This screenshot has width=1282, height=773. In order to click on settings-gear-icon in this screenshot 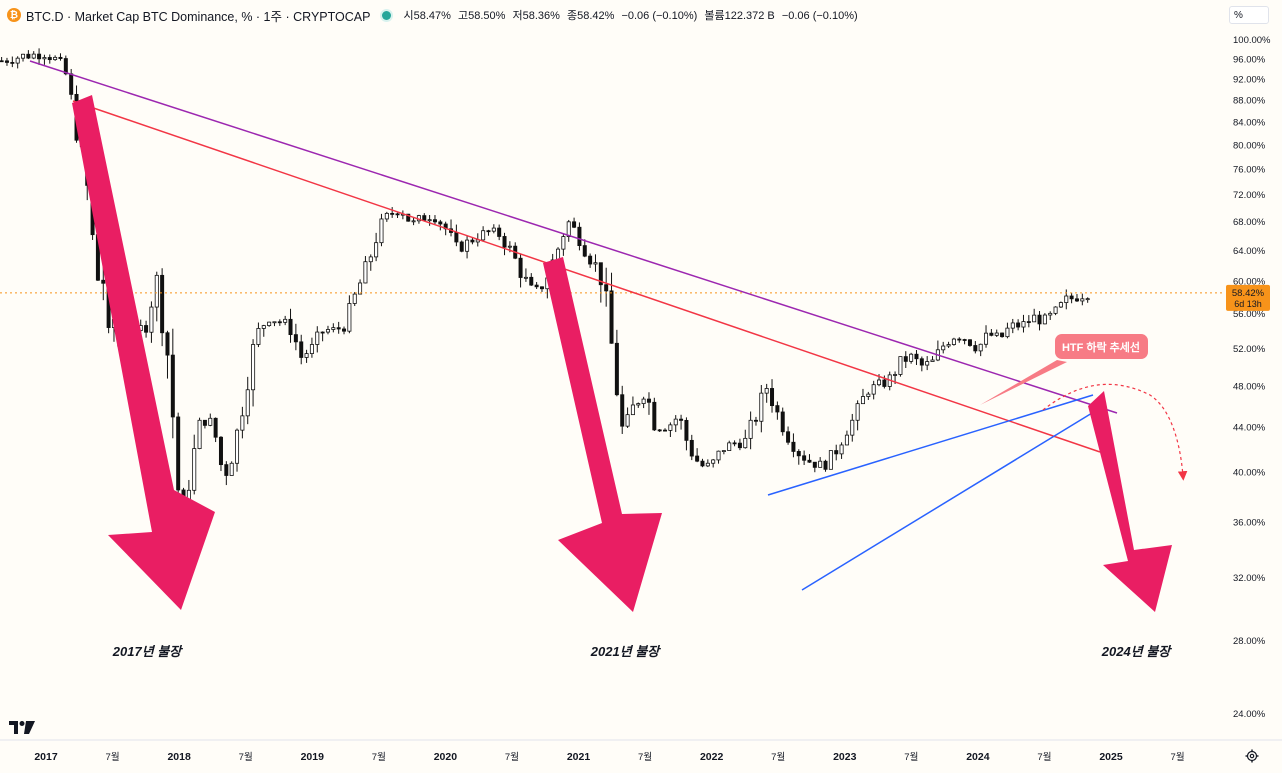, I will do `click(1252, 756)`.